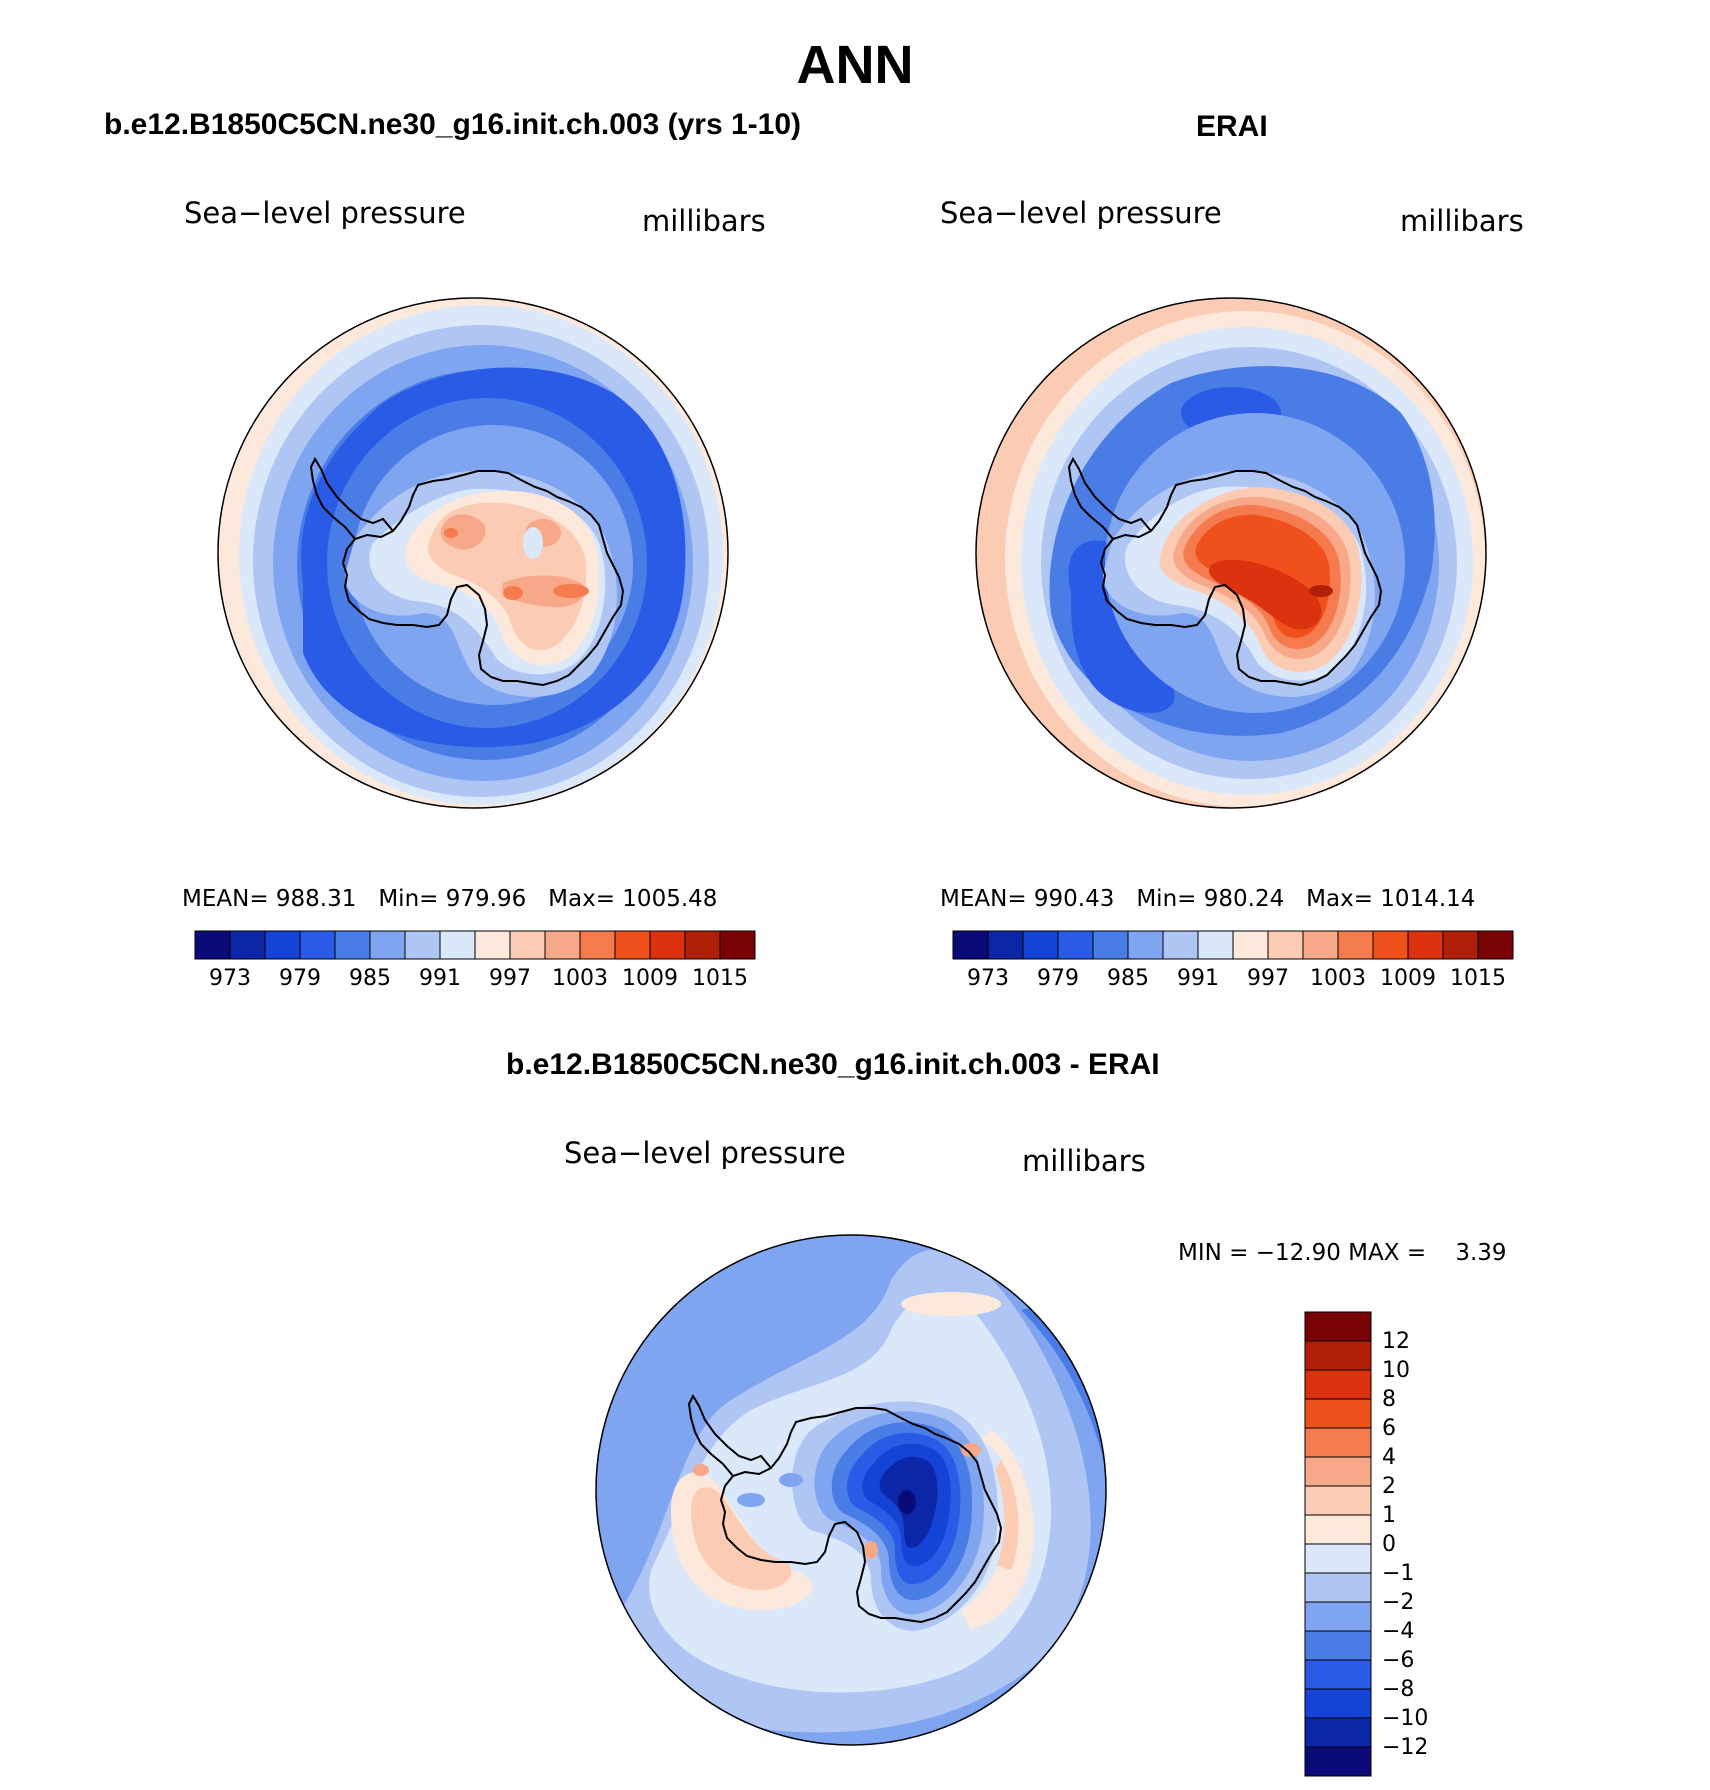 Image resolution: width=1710 pixels, height=1790 pixels. What do you see at coordinates (325, 213) in the screenshot?
I see `model-field-label: Sea−level pressure` at bounding box center [325, 213].